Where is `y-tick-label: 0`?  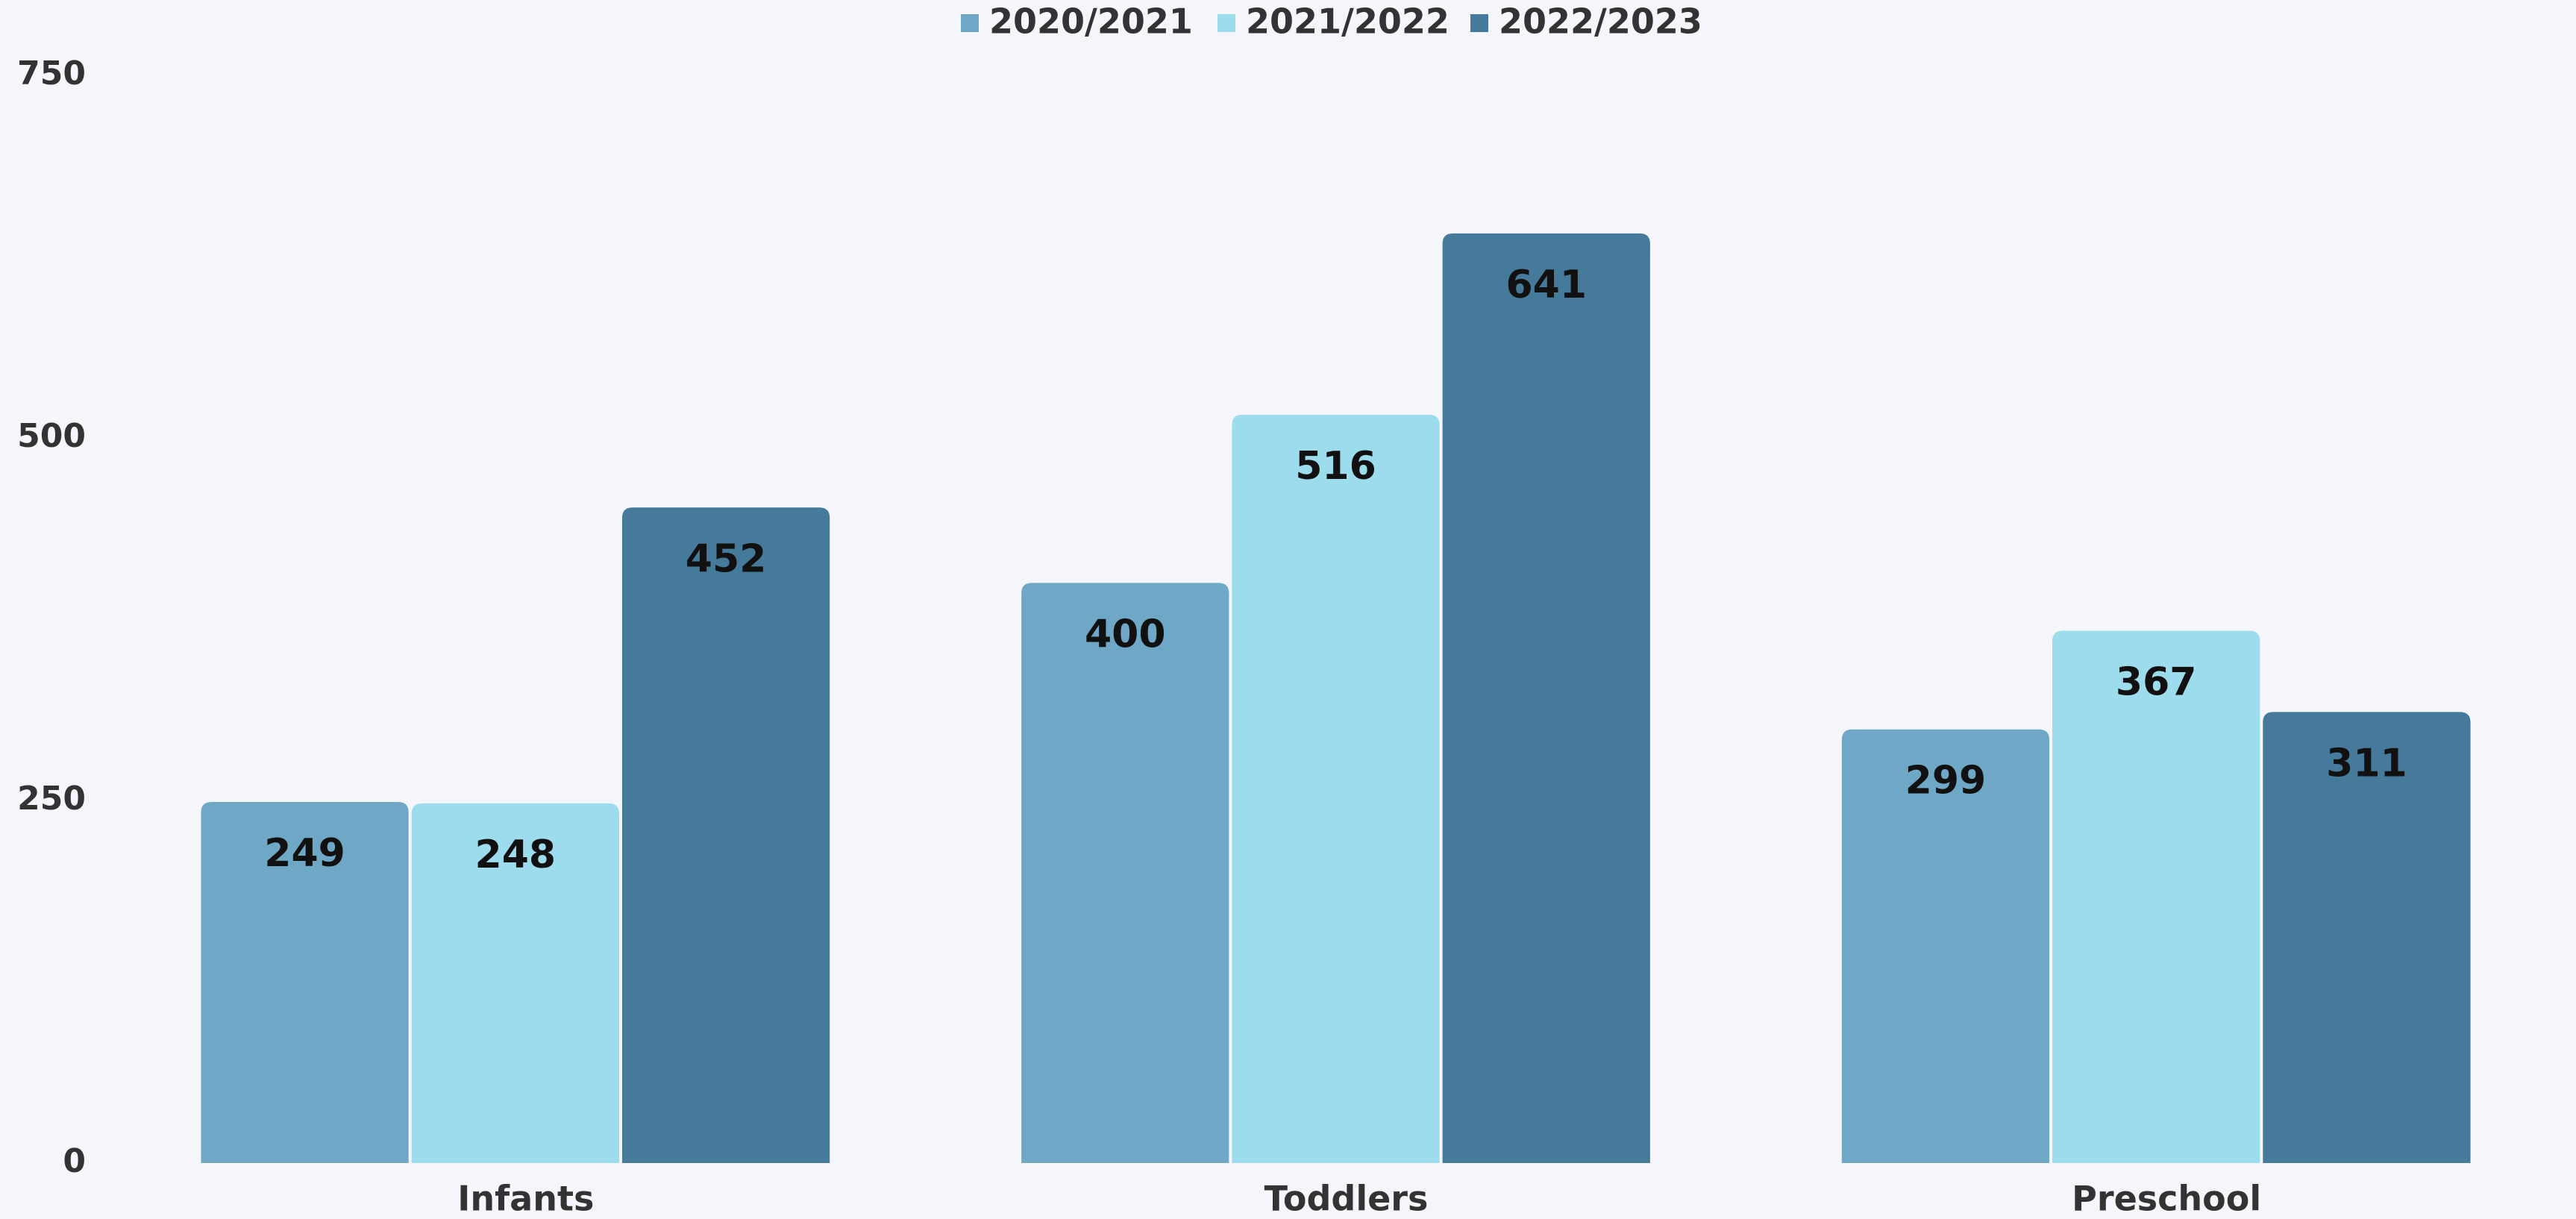 y-tick-label: 0 is located at coordinates (74, 1161).